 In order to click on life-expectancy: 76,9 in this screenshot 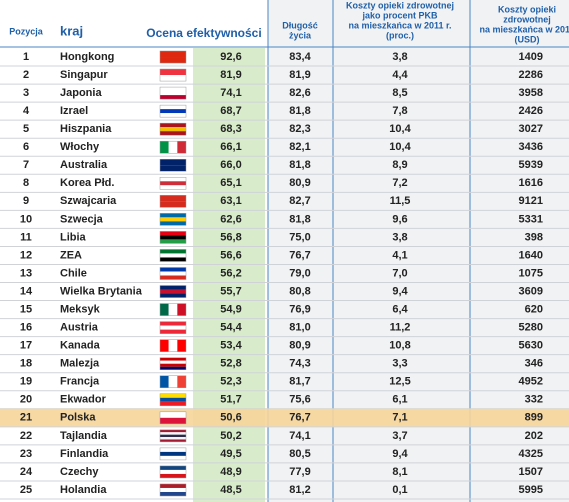, I will do `click(299, 309)`.